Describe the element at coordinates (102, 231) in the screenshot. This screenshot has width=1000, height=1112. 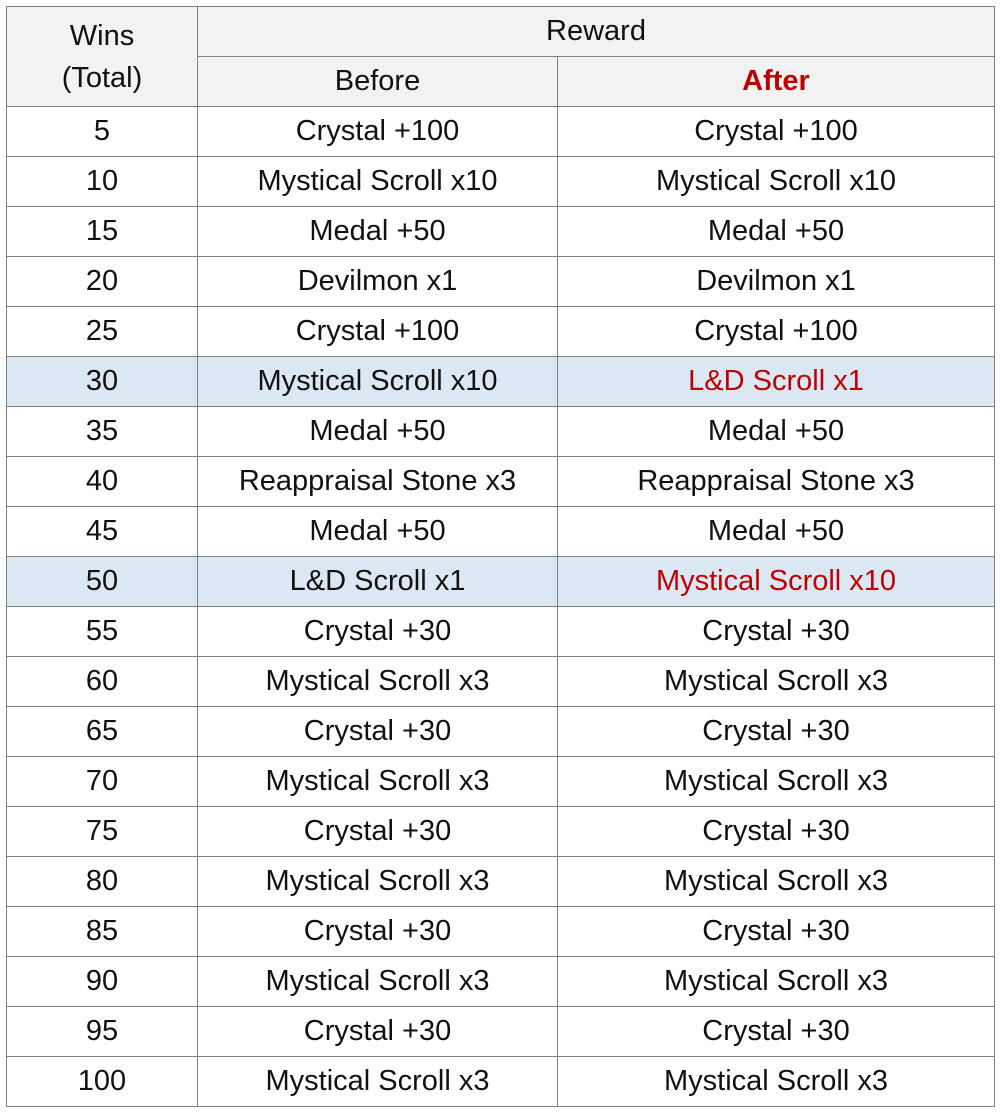
I see `wins-cell: 15` at that location.